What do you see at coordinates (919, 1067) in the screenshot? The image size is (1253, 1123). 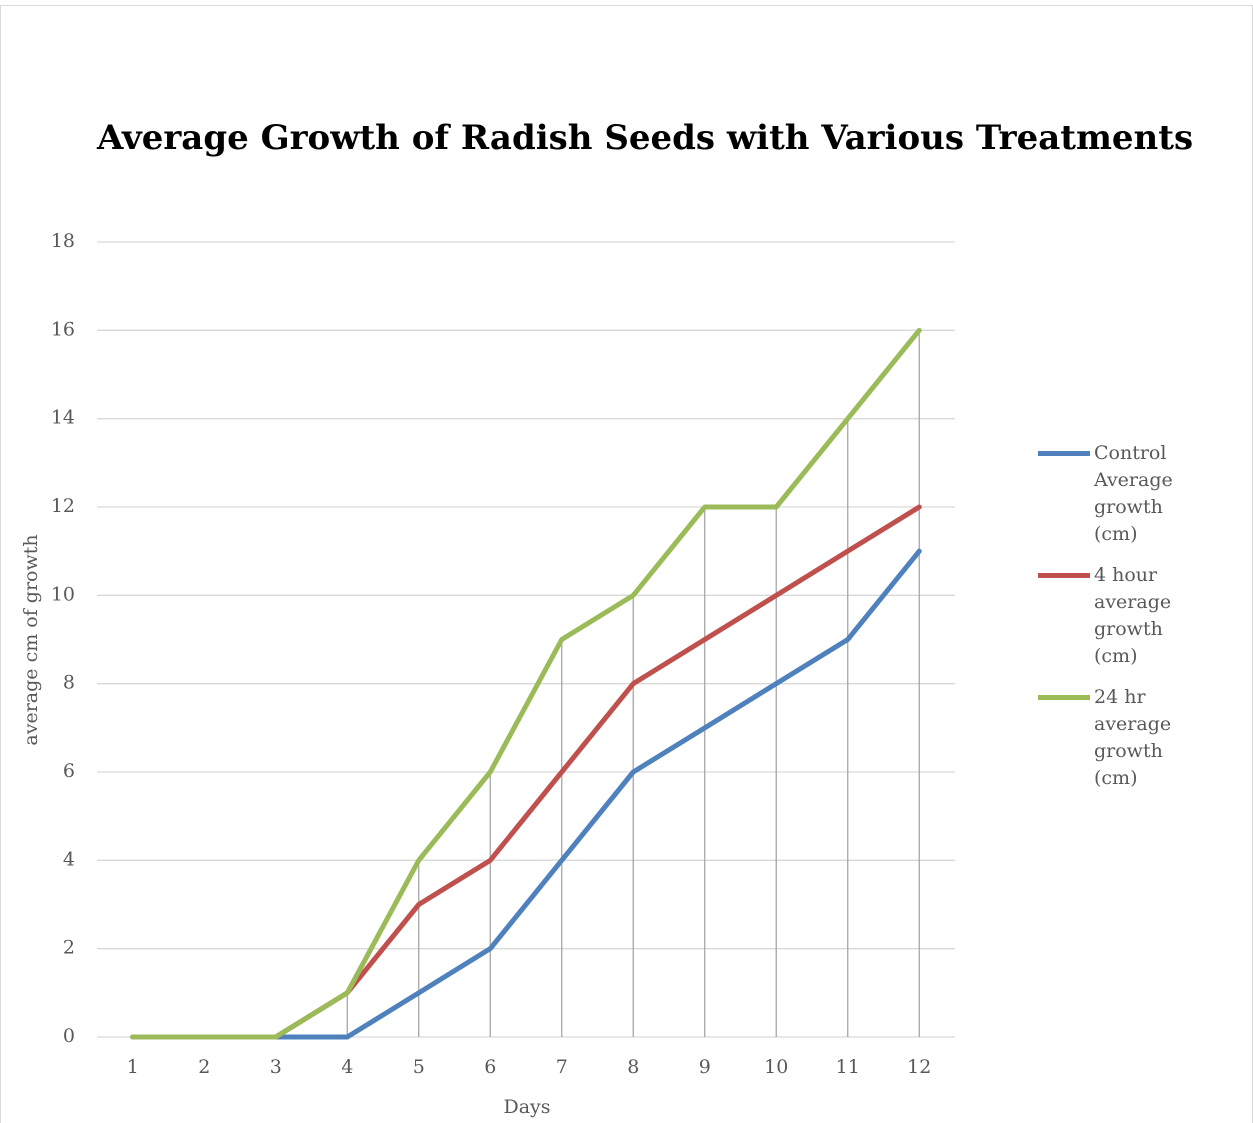 I see `x-tick-label: 12` at bounding box center [919, 1067].